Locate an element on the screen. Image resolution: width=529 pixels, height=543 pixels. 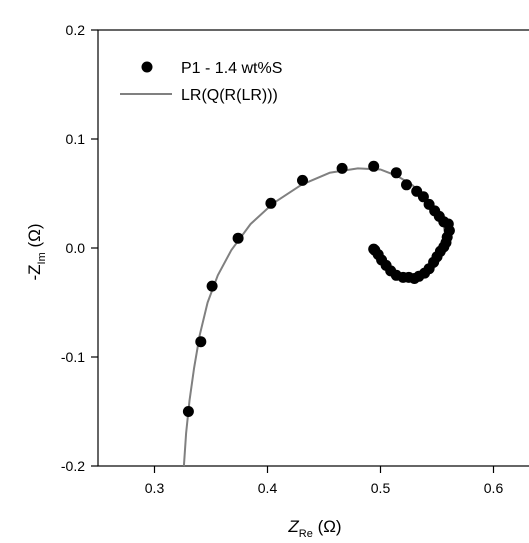
x-axis-label-sub: Re is located at coordinates (306, 534).